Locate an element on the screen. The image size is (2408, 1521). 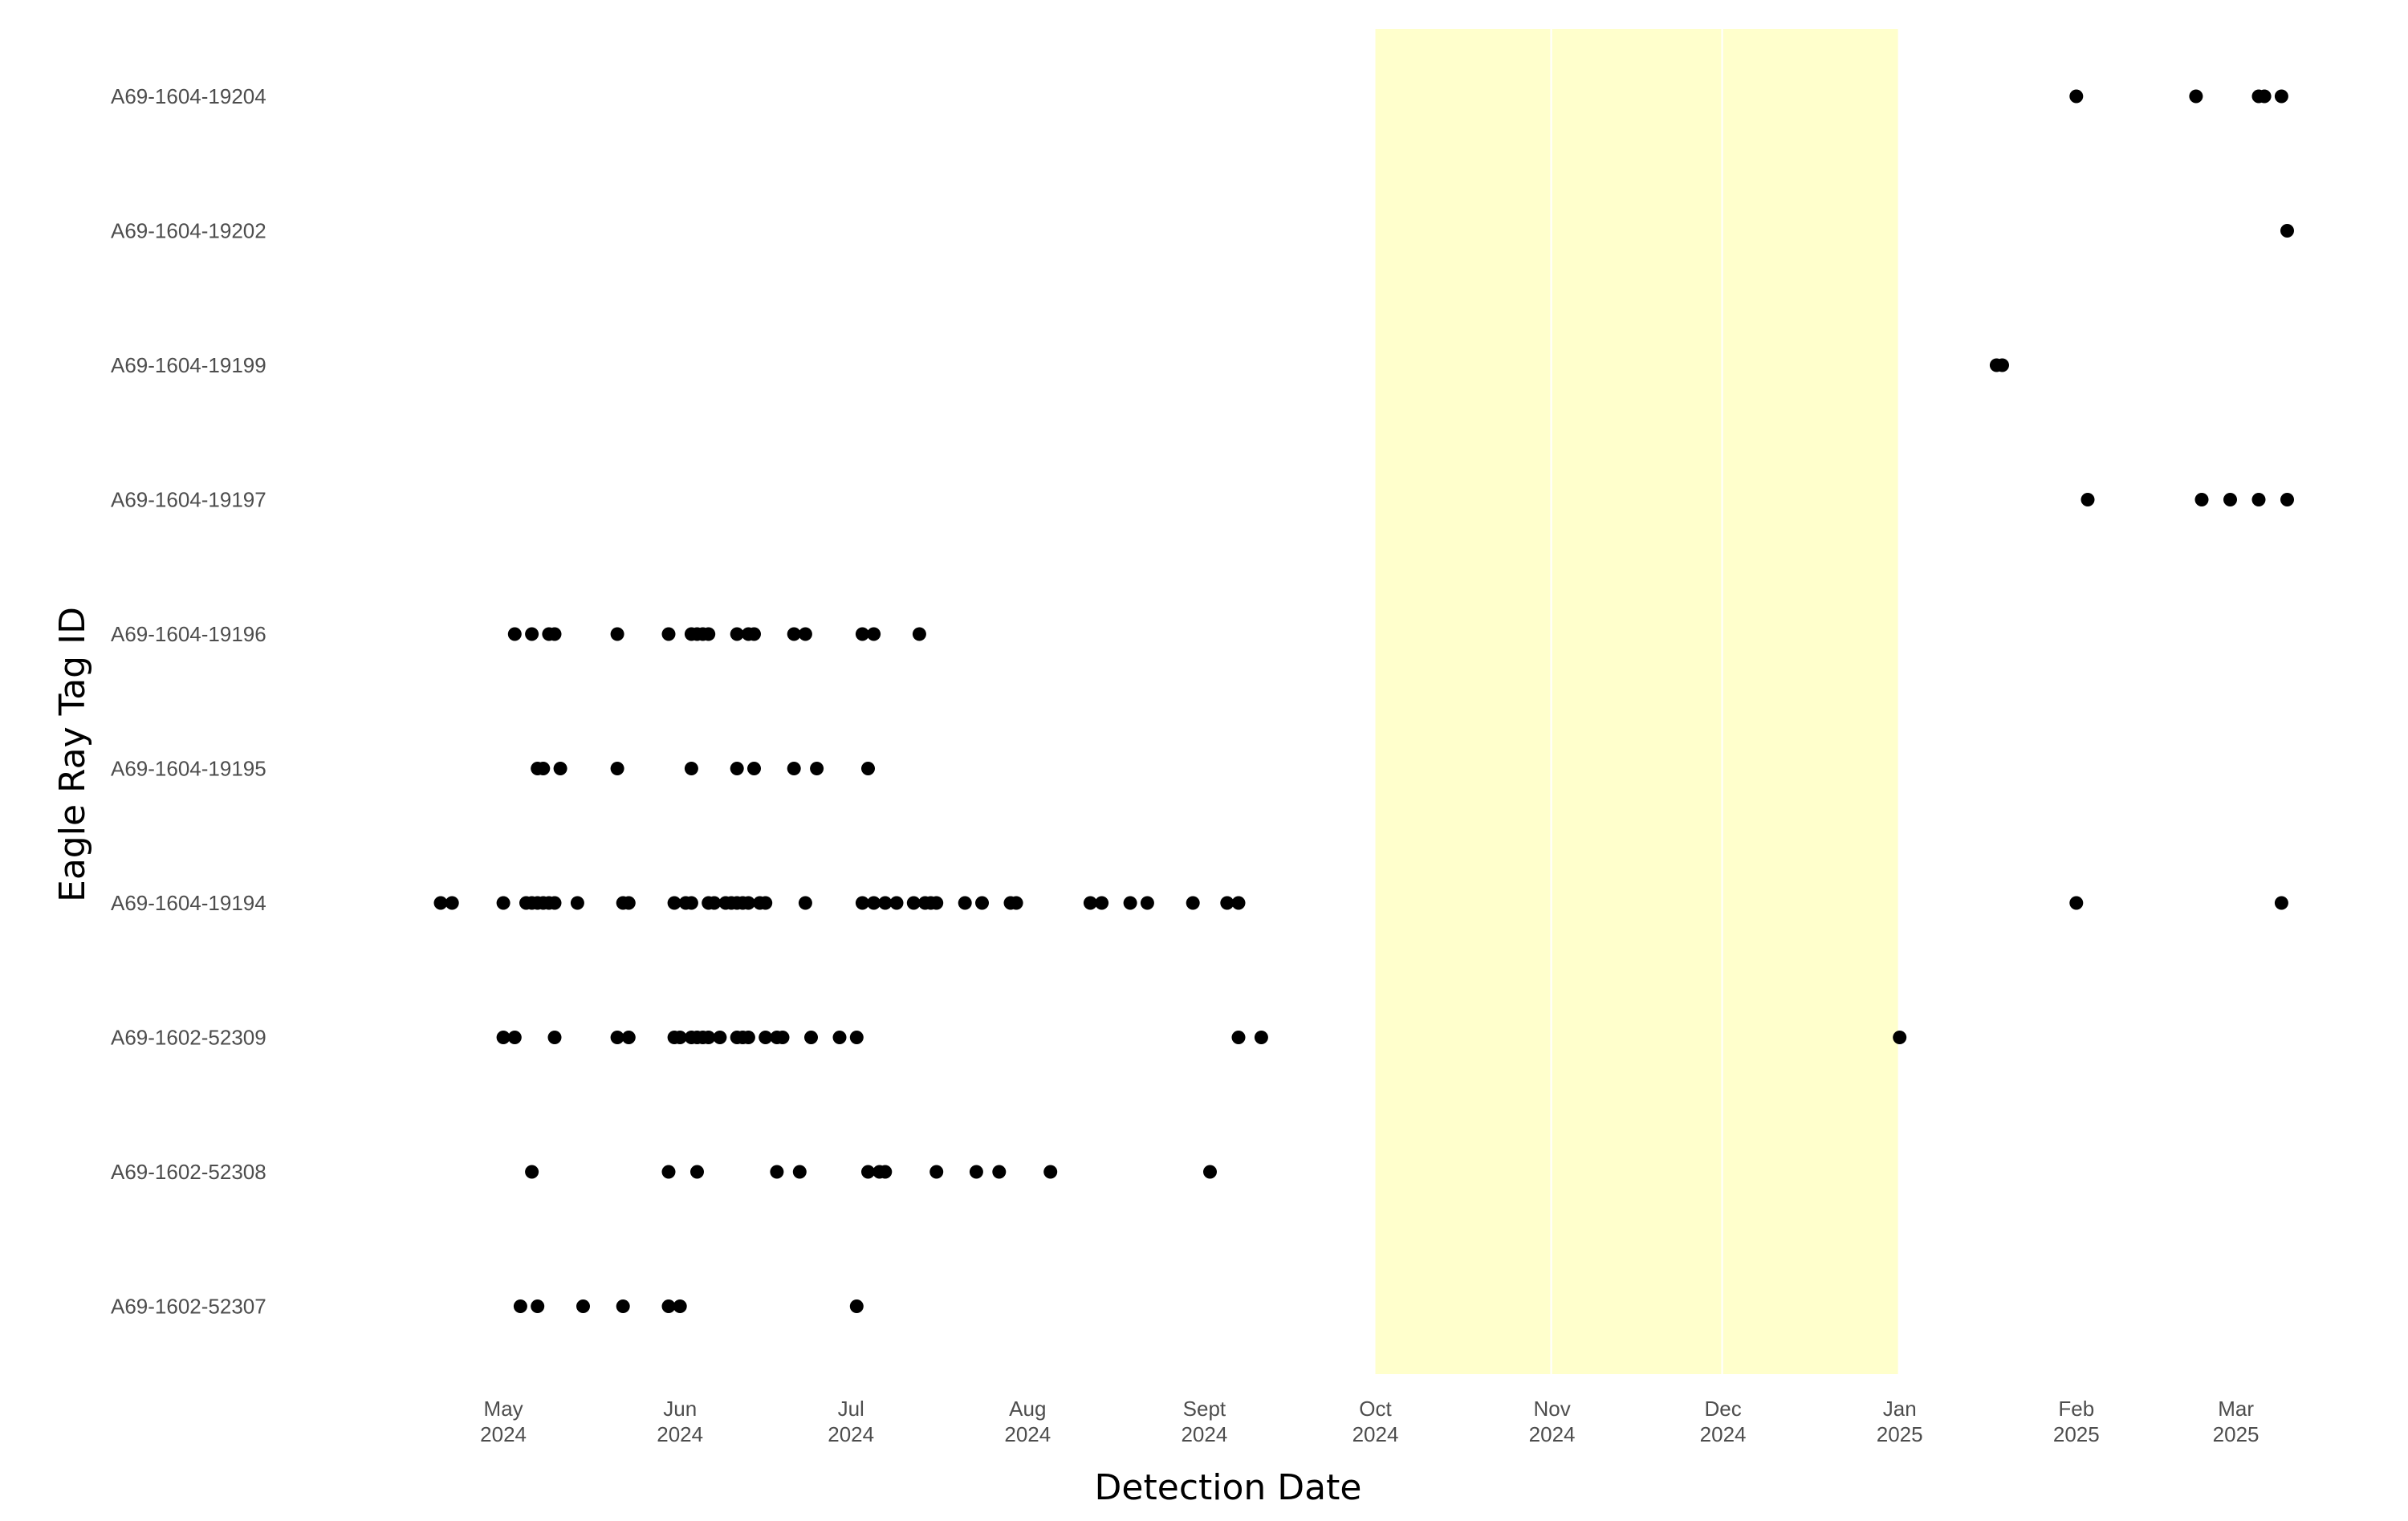
x-tick-label-month: Mar is located at coordinates (2236, 1409).